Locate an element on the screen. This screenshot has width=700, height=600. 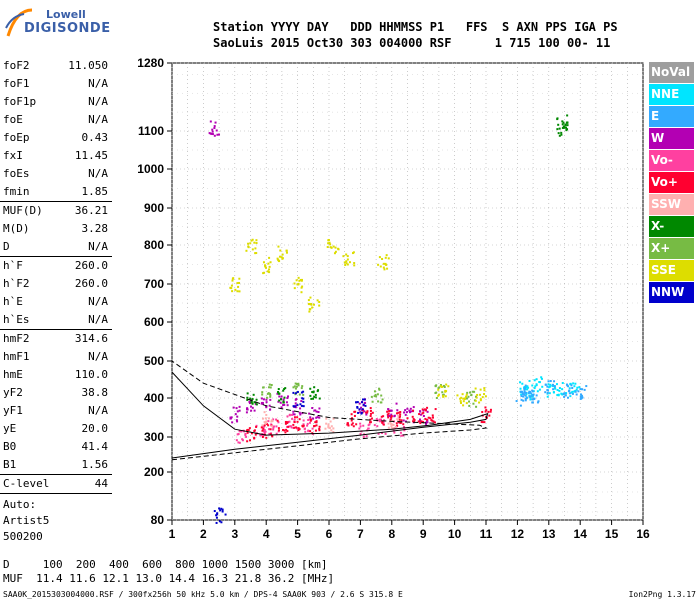
x-tick-label: 10 is located at coordinates (455, 534).